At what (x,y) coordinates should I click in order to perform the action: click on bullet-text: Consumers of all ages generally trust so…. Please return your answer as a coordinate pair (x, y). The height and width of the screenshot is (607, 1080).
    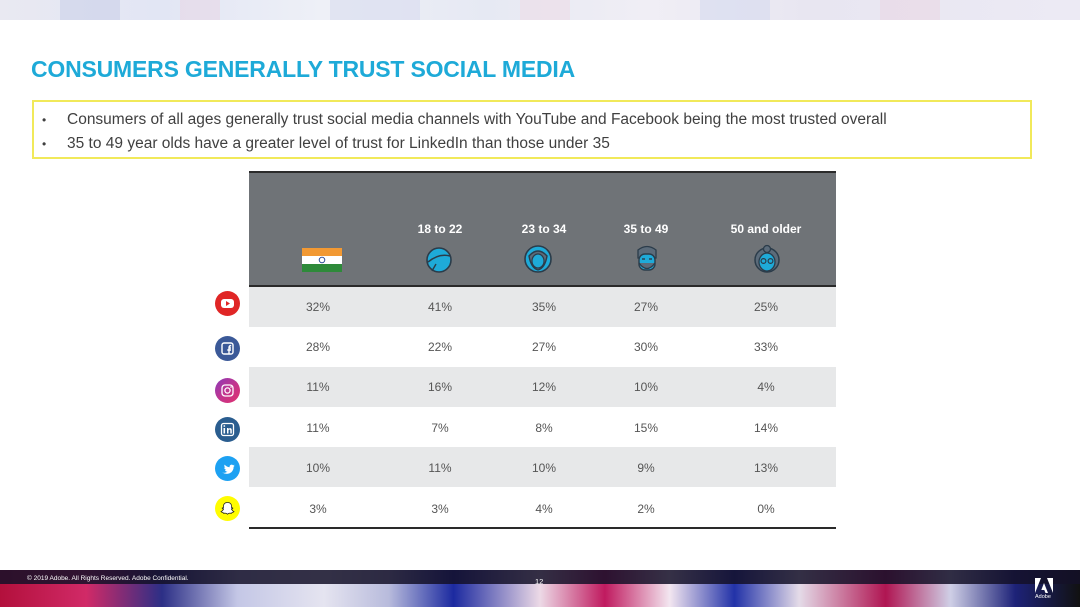
    Looking at the image, I should click on (477, 119).